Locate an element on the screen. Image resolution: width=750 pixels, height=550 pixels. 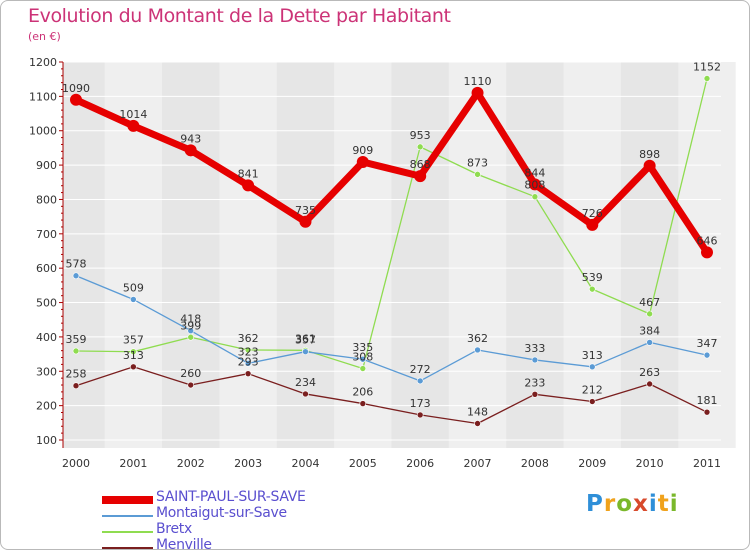
x-tick-label: 2005 is located at coordinates (363, 463).